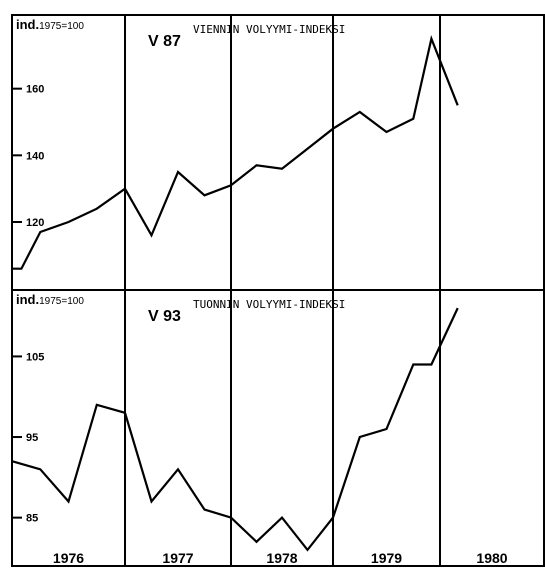  What do you see at coordinates (32, 519) in the screenshot?
I see `y-tick-label: 85` at bounding box center [32, 519].